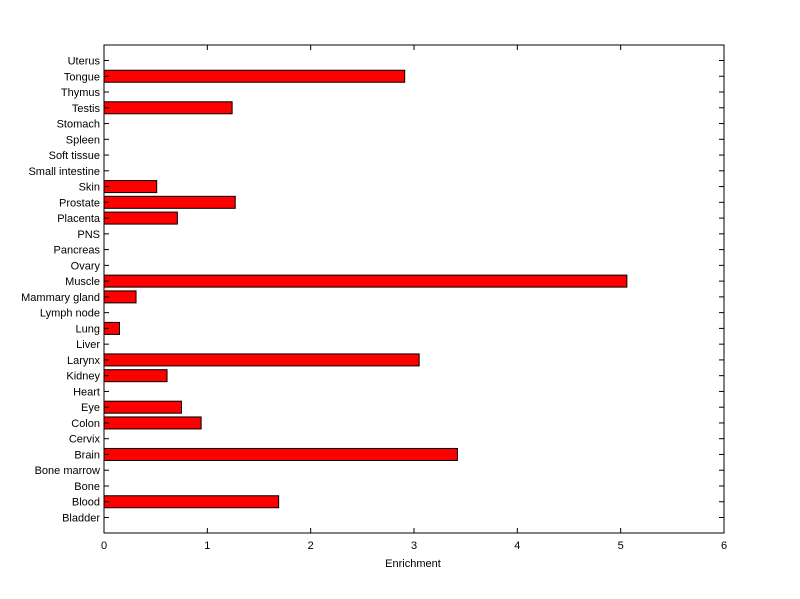  I want to click on x-tick-label-0: 0, so click(104, 546).